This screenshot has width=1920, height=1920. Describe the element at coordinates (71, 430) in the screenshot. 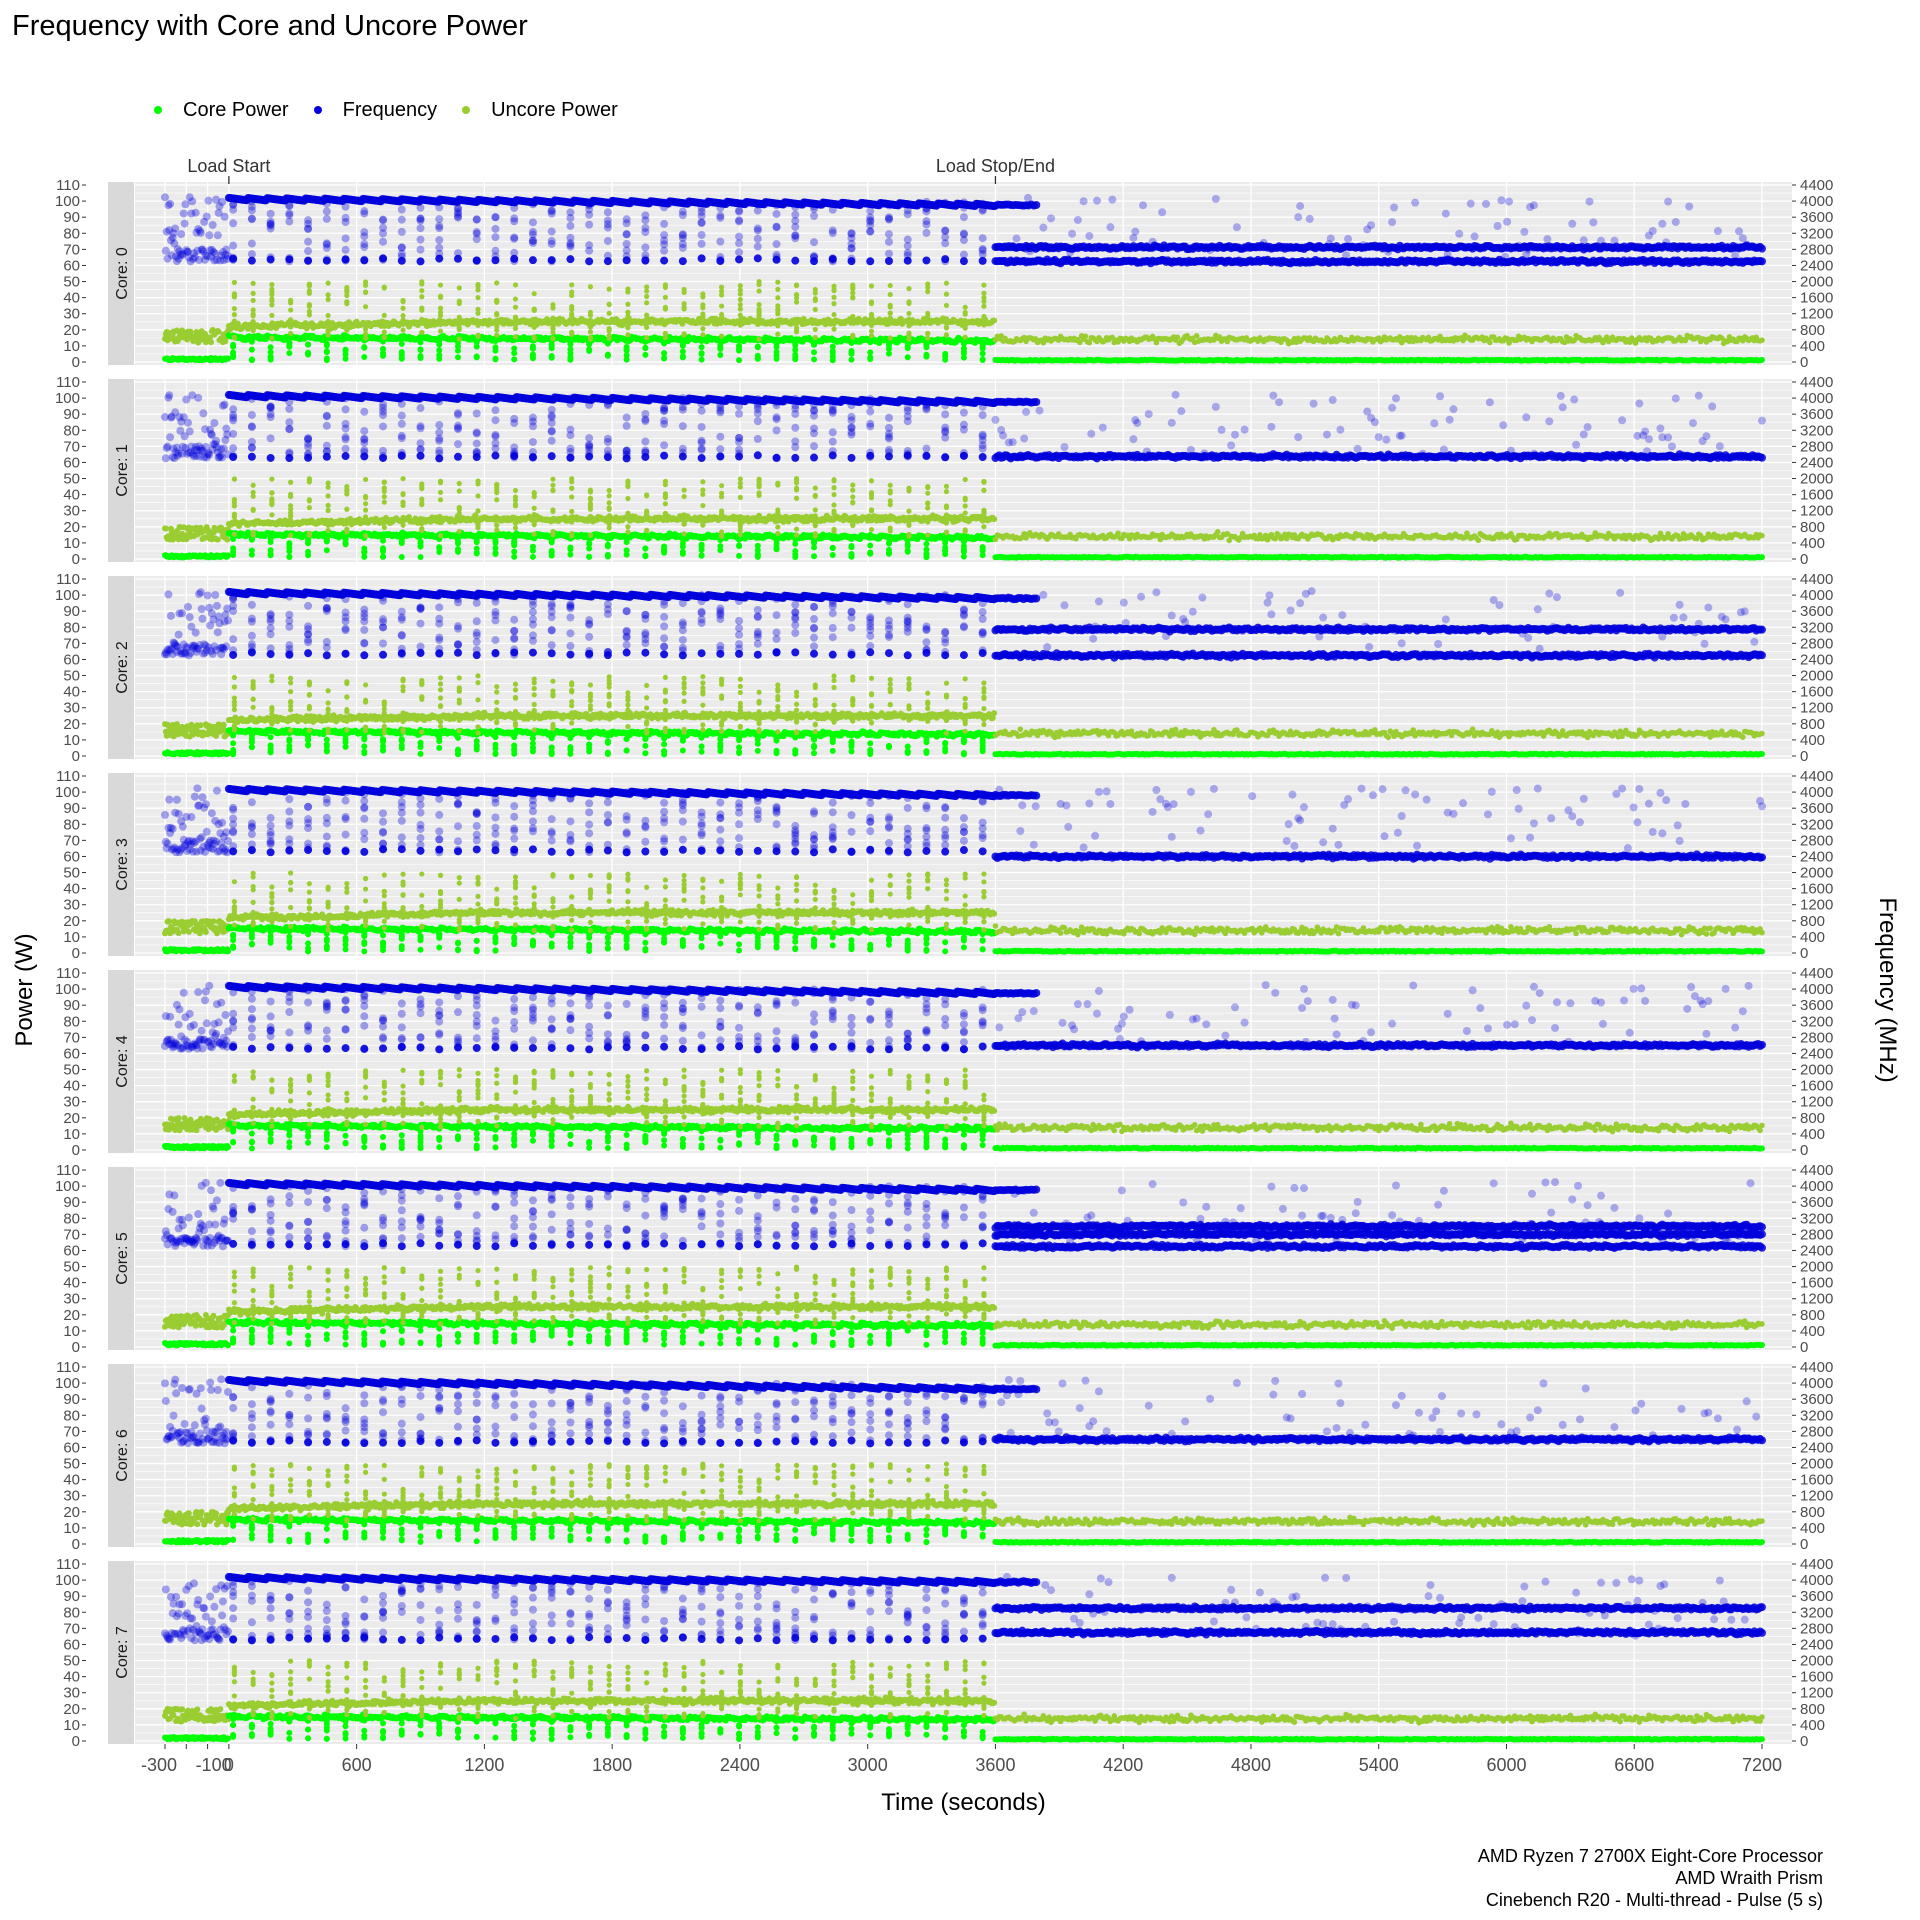

I see `y-tick-label: 80` at that location.